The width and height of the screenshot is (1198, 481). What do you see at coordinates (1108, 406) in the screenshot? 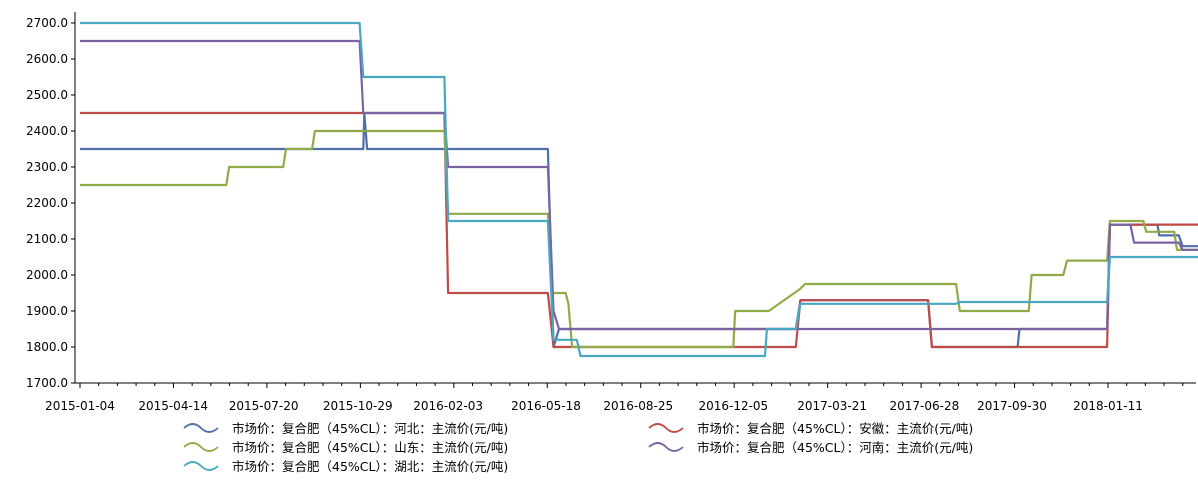
I see `x-tick-label: 2018-01-11` at bounding box center [1108, 406].